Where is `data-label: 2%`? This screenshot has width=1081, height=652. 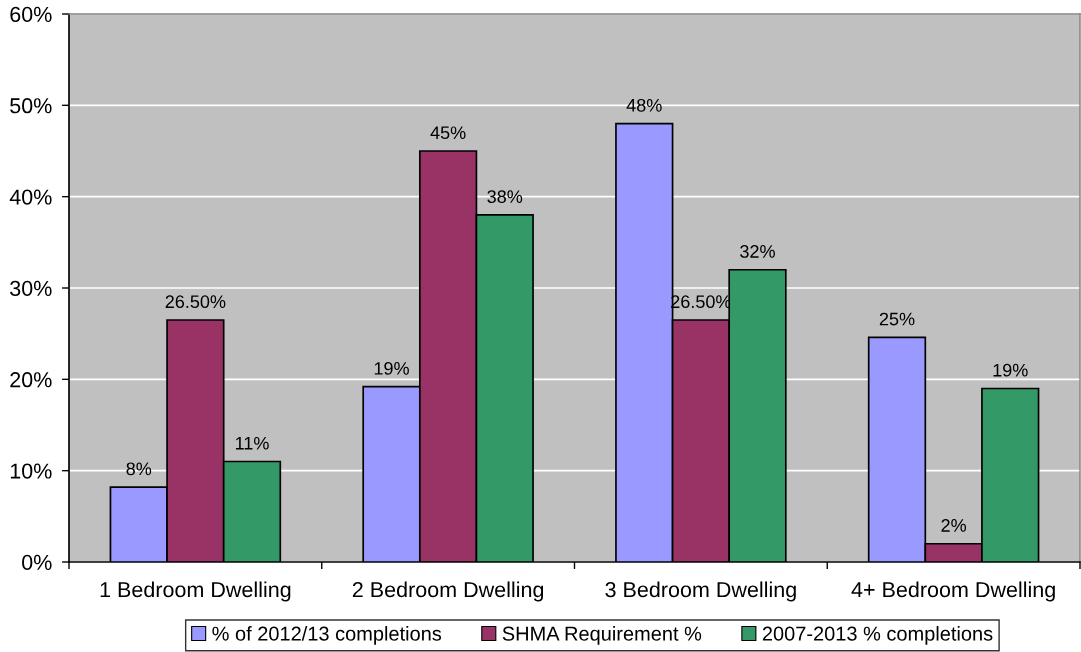 data-label: 2% is located at coordinates (954, 525).